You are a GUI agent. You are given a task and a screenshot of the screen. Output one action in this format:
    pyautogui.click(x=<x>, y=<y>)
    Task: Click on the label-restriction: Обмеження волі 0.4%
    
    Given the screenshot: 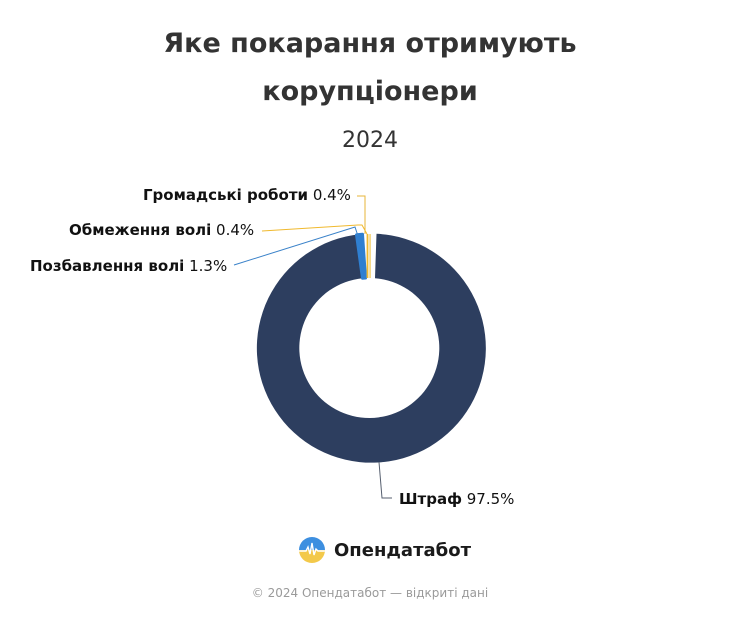 What is the action you would take?
    pyautogui.click(x=161, y=230)
    